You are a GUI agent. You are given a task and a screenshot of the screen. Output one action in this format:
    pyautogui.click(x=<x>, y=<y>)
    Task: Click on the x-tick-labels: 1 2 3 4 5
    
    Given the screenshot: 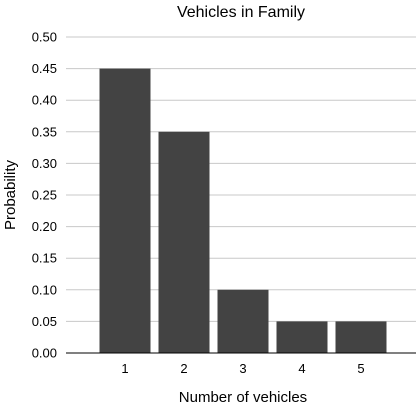 What is the action you would take?
    pyautogui.click(x=242, y=368)
    